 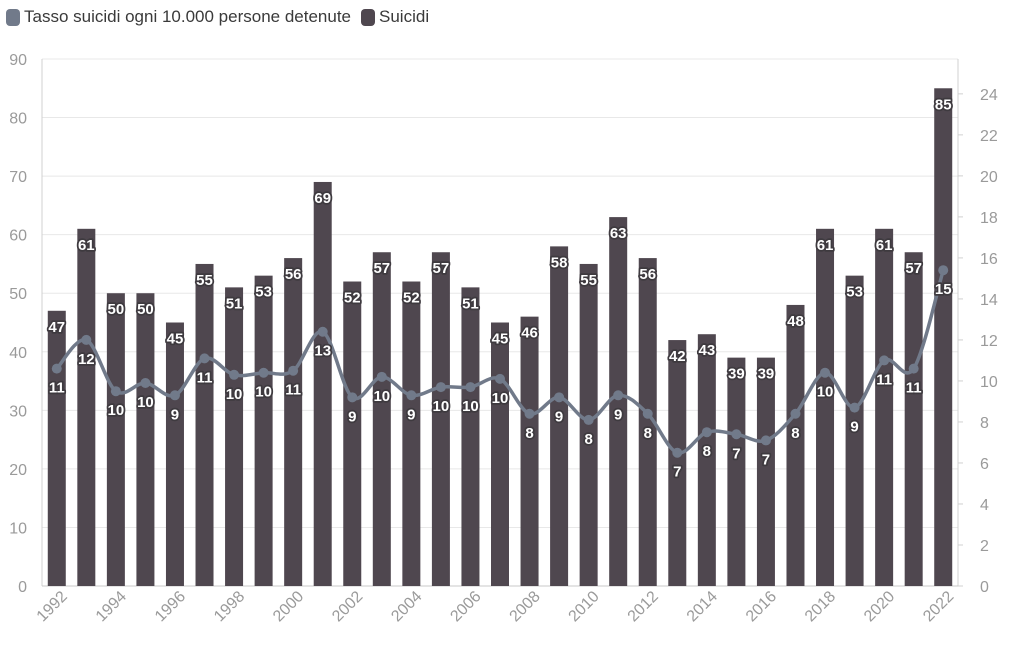 I want to click on bar-value-label: 47, so click(x=56, y=327).